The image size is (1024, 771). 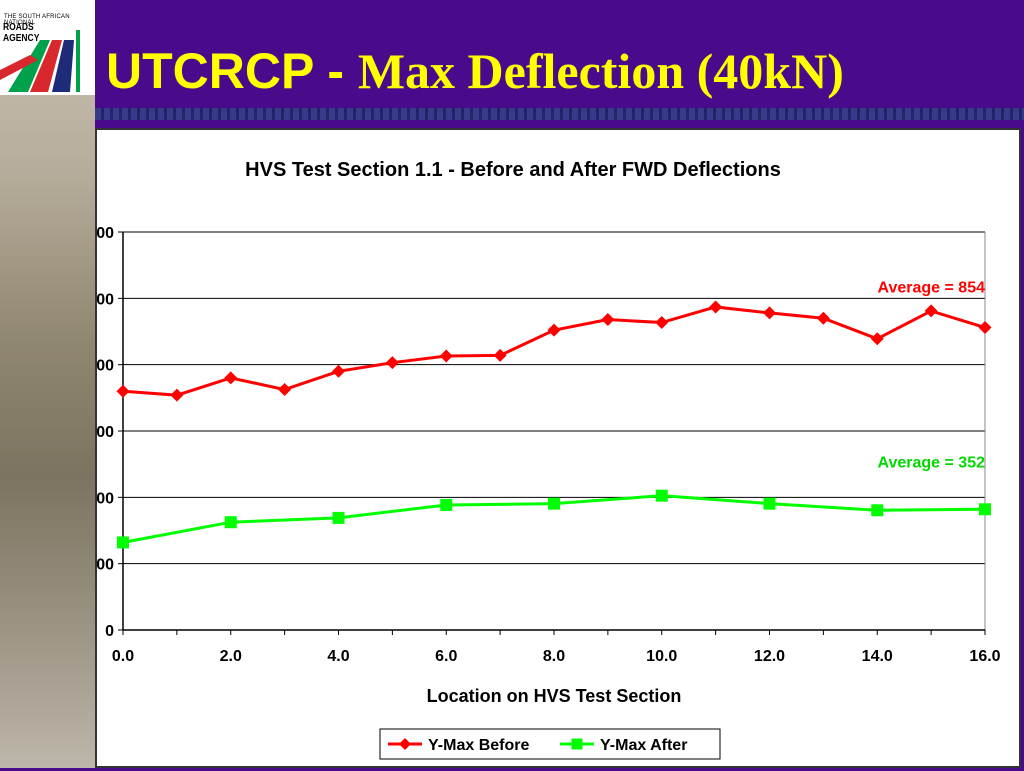 What do you see at coordinates (554, 656) in the screenshot?
I see `x-tick-label: 8.0` at bounding box center [554, 656].